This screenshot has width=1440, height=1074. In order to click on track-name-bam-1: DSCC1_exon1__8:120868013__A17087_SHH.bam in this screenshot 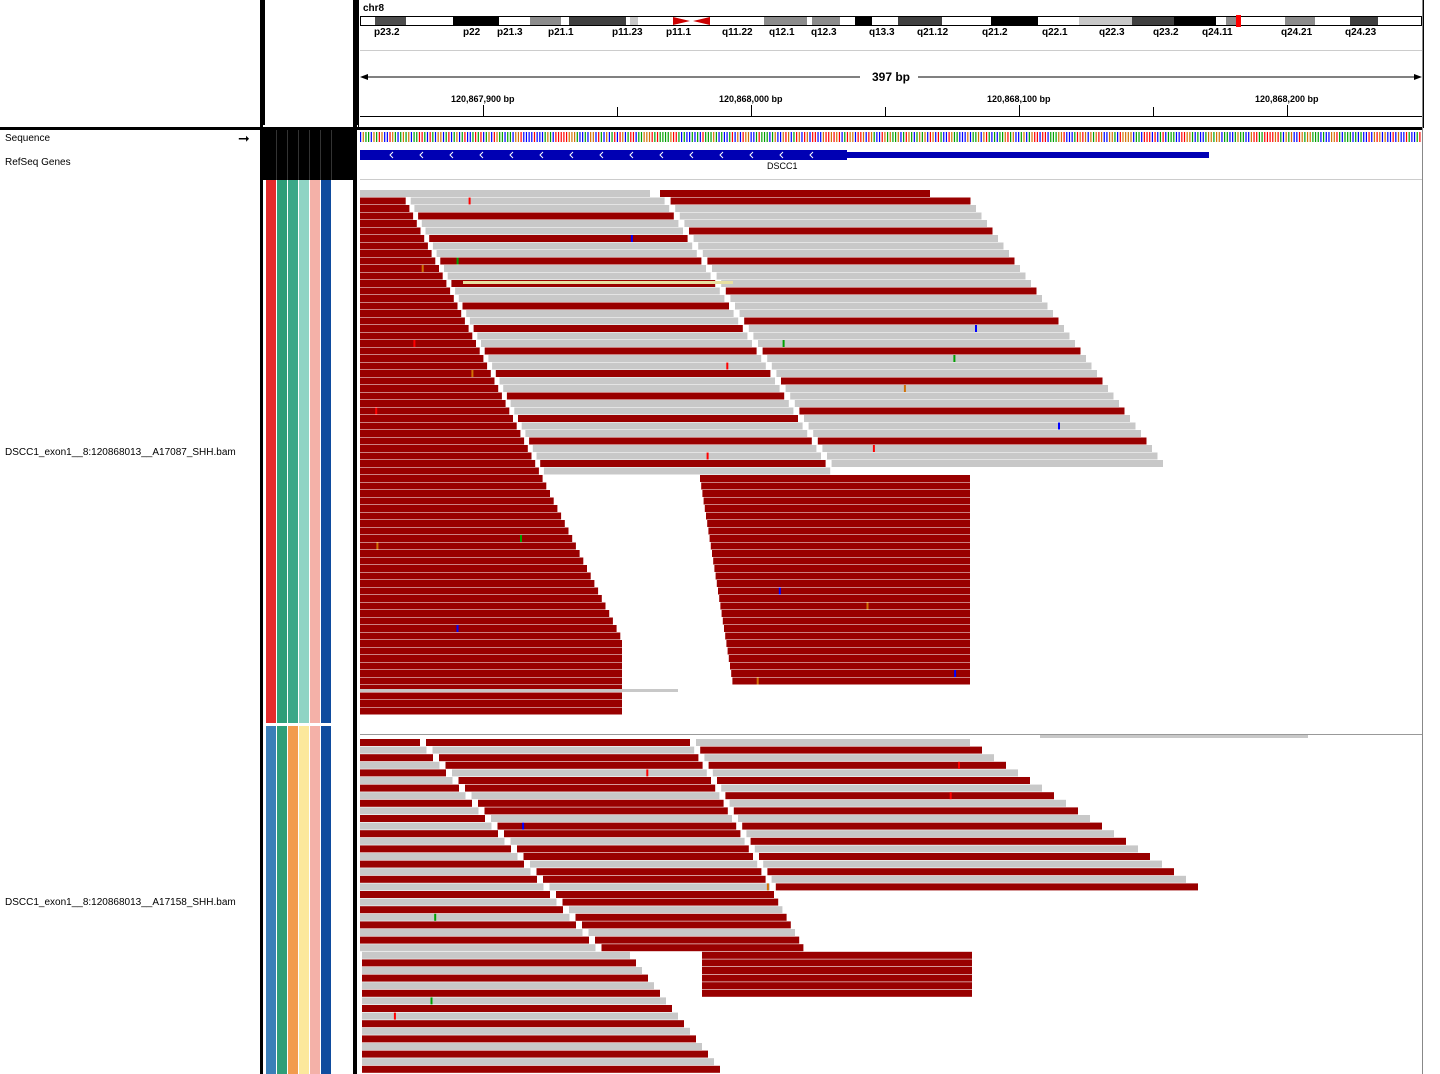, I will do `click(120, 452)`.